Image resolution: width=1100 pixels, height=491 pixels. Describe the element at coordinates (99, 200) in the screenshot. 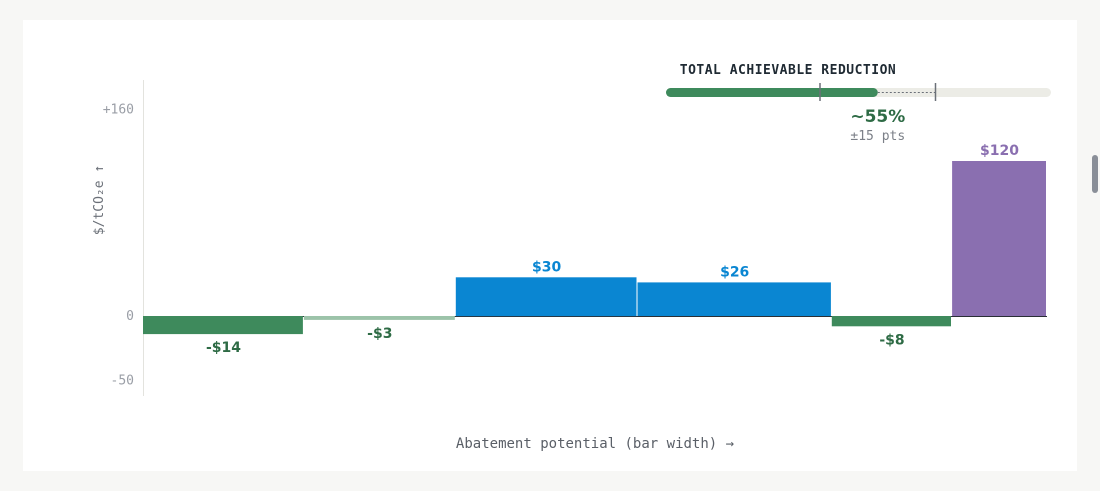

I see `y-axis-label: $/tCO₂e ↑` at that location.